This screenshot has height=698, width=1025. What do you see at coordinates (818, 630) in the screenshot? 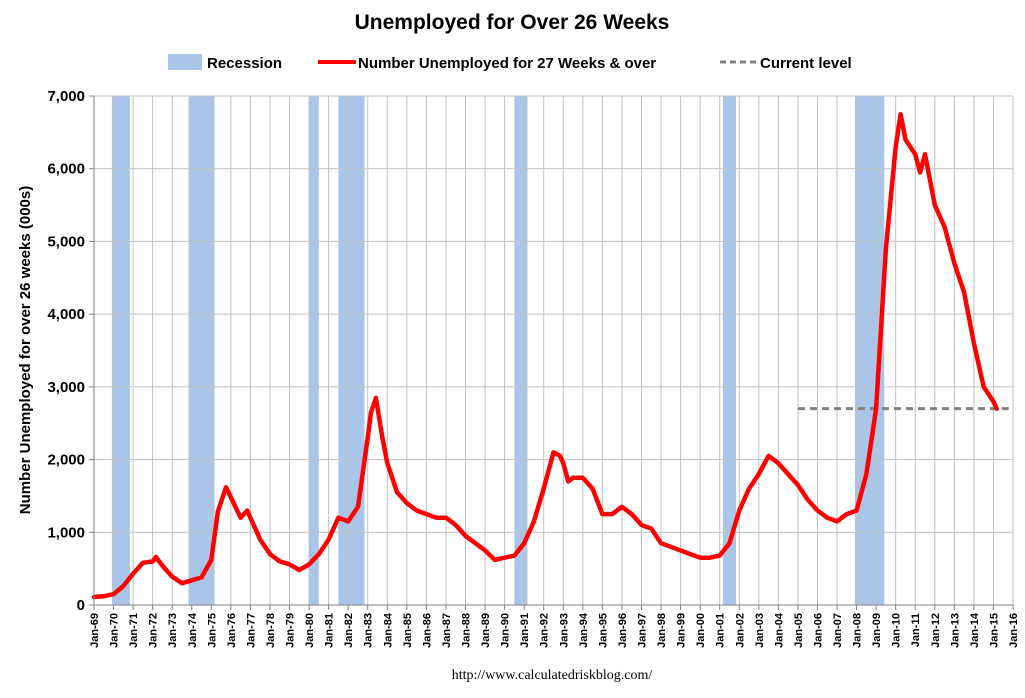
I see `x-tick-label-37: Jan-06` at bounding box center [818, 630].